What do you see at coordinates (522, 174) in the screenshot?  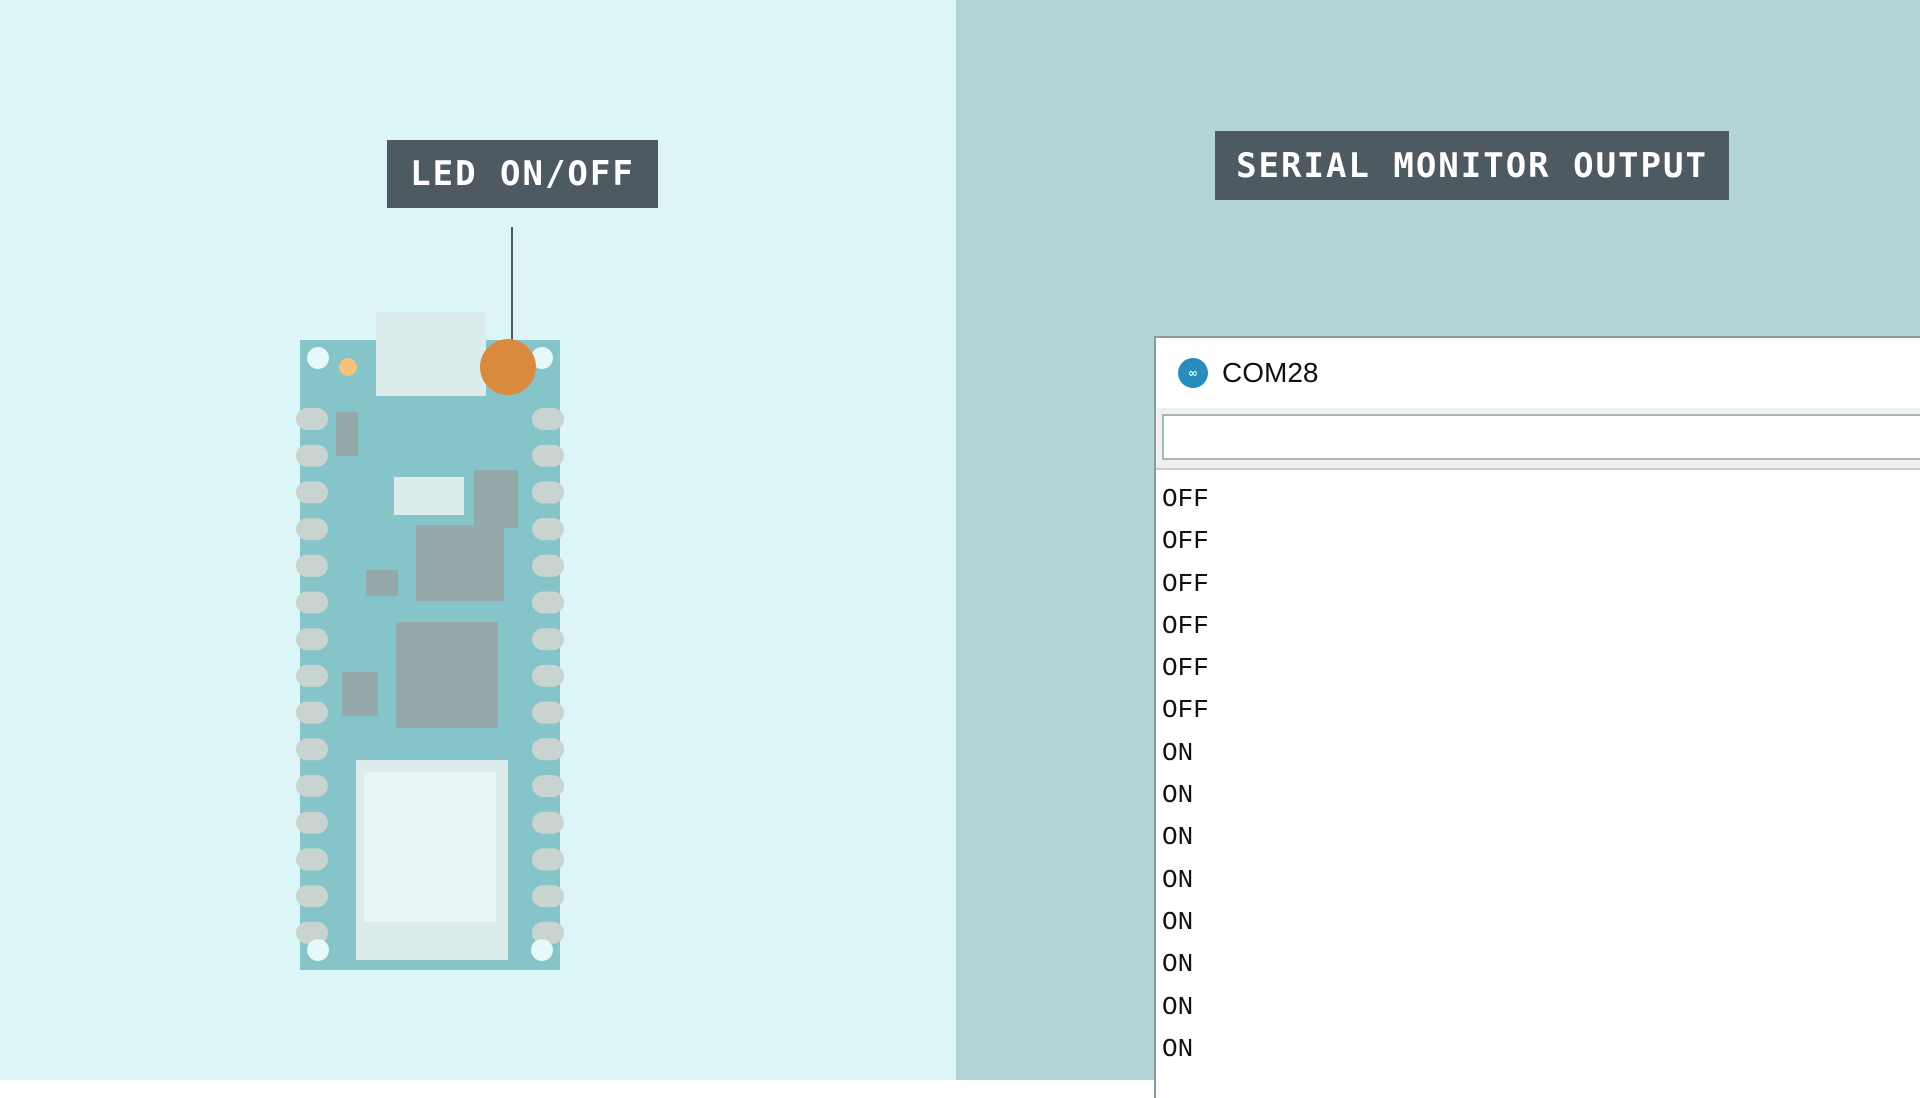 I see `led-label: LED ON/OFF` at bounding box center [522, 174].